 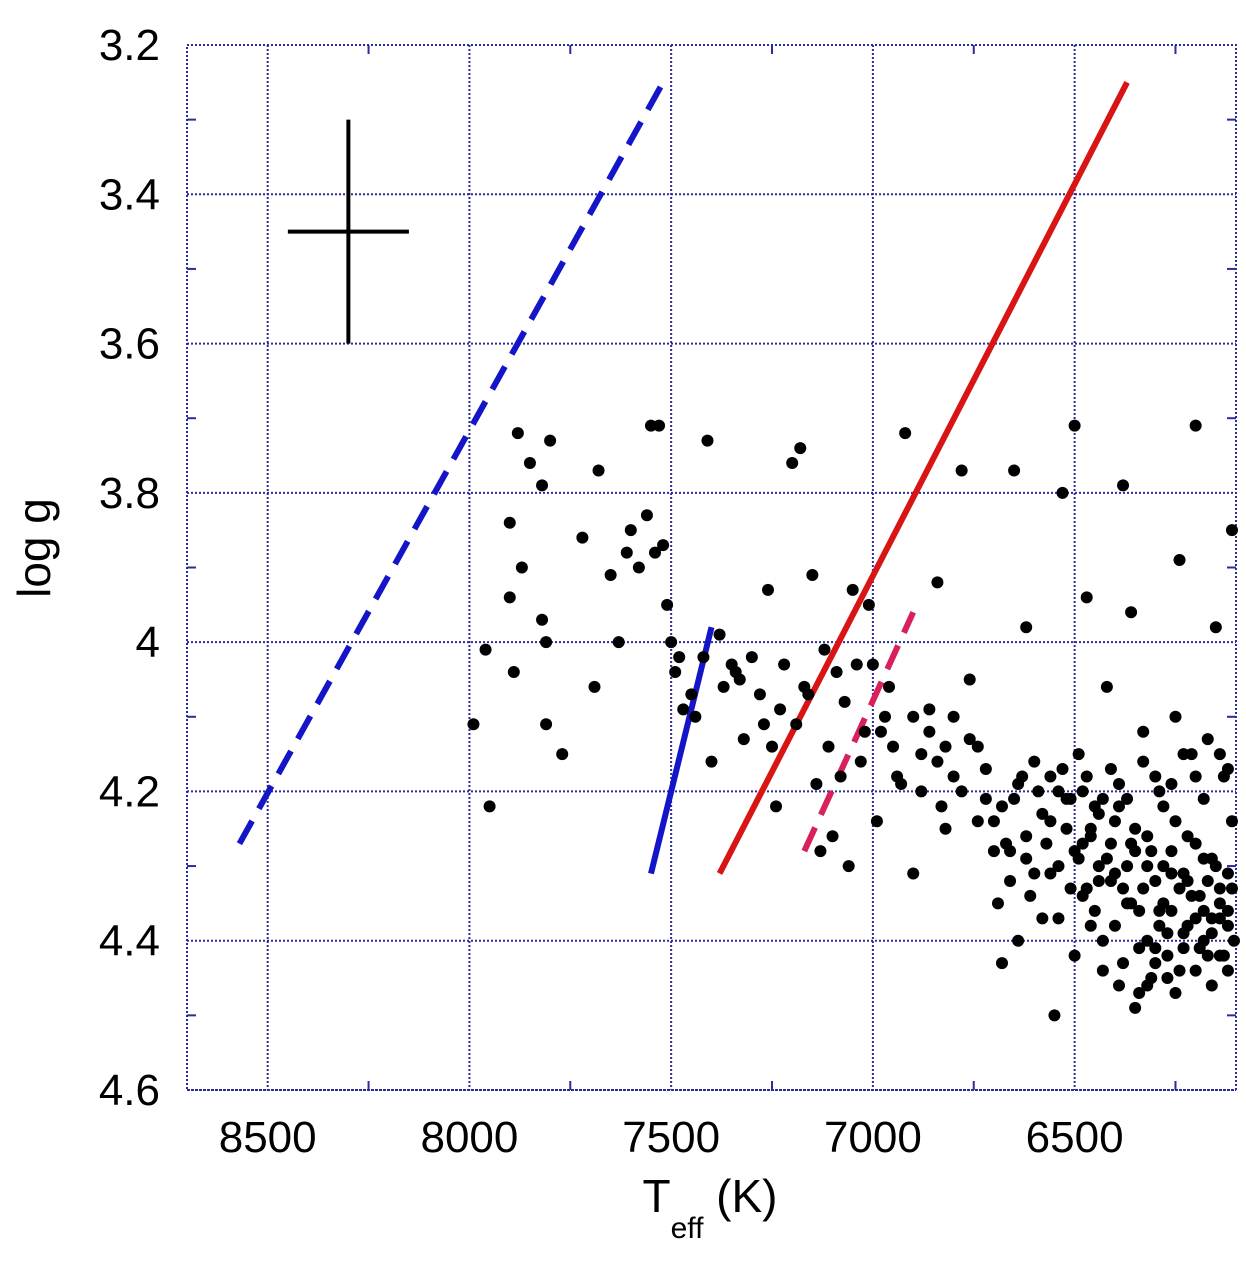 I want to click on y-tick-label: 3.8, so click(x=129, y=493).